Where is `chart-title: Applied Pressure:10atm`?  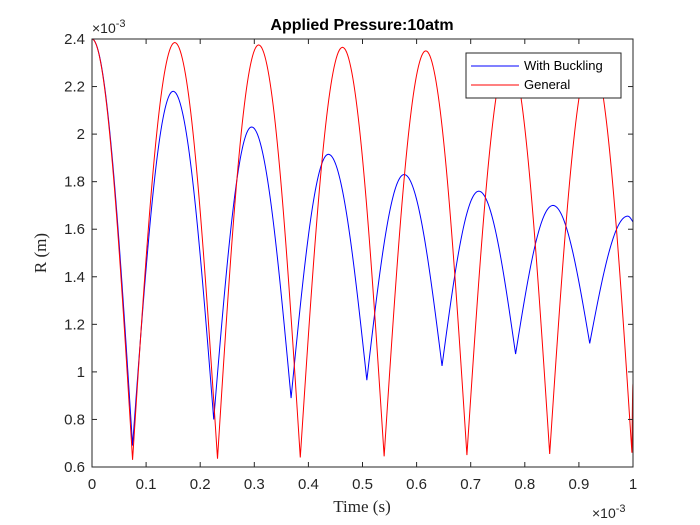
chart-title: Applied Pressure:10atm is located at coordinates (361, 25).